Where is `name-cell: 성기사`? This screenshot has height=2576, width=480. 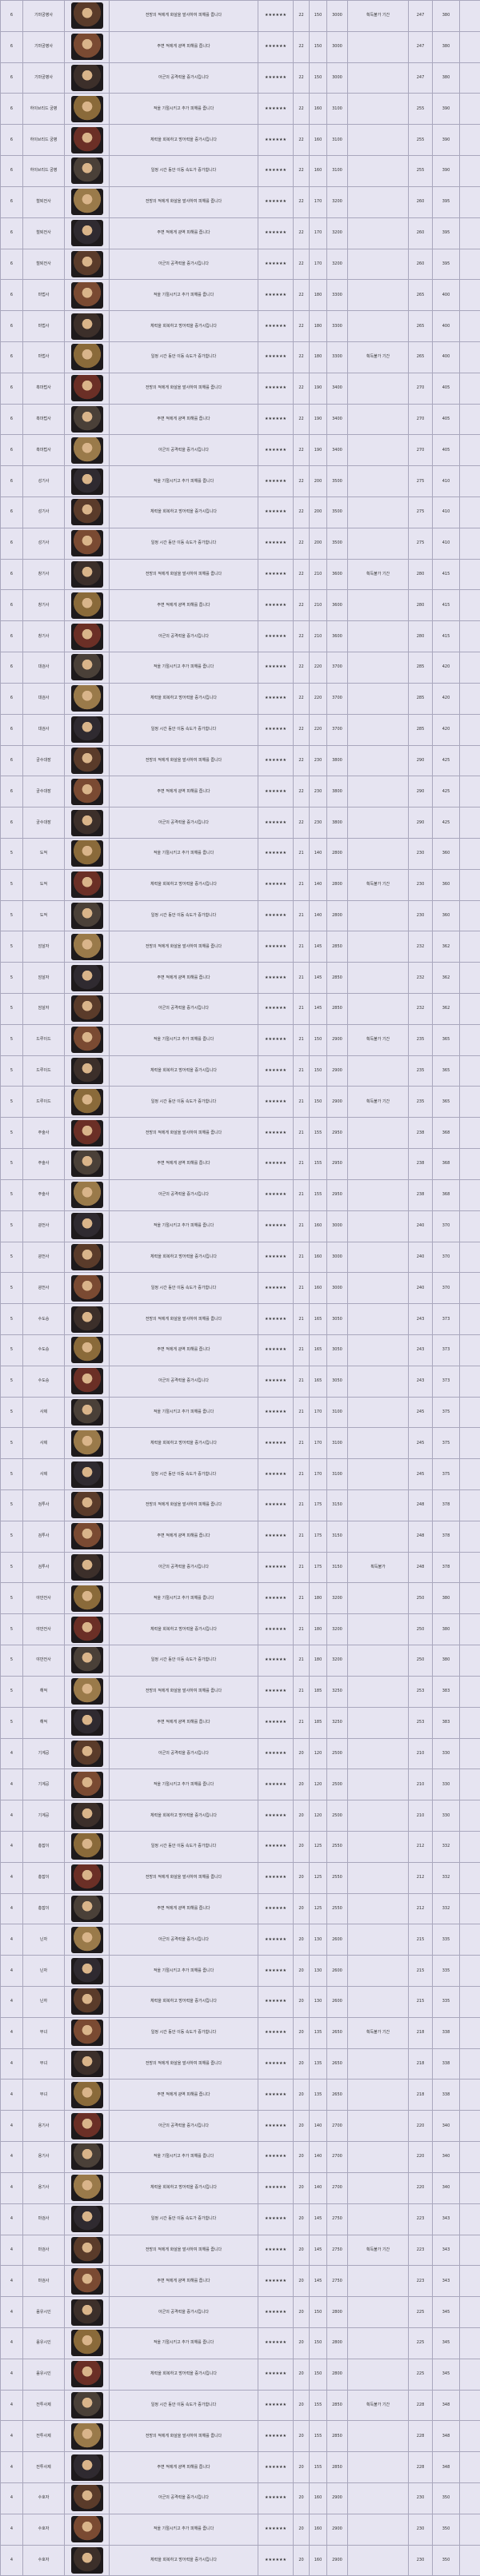
name-cell: 성기사 is located at coordinates (43, 543).